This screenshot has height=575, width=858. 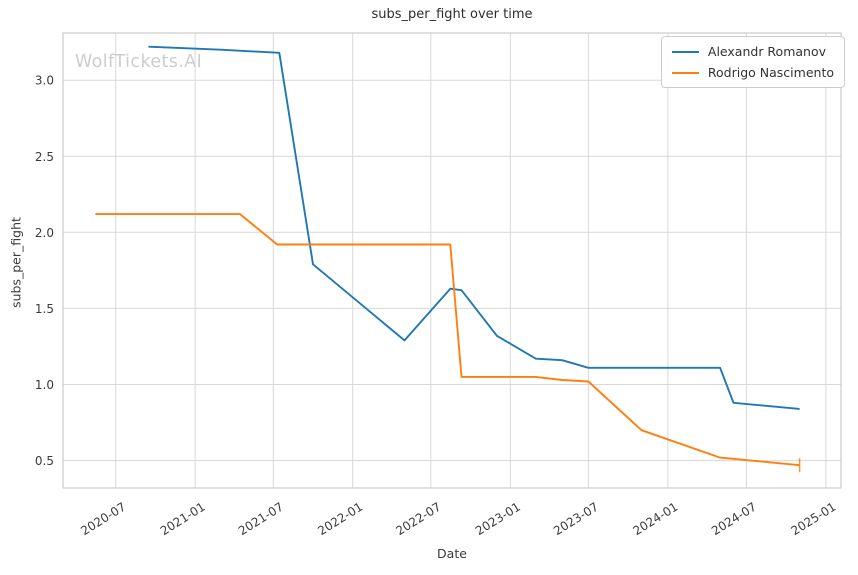 I want to click on x-tick-label: 2022-07, so click(x=418, y=519).